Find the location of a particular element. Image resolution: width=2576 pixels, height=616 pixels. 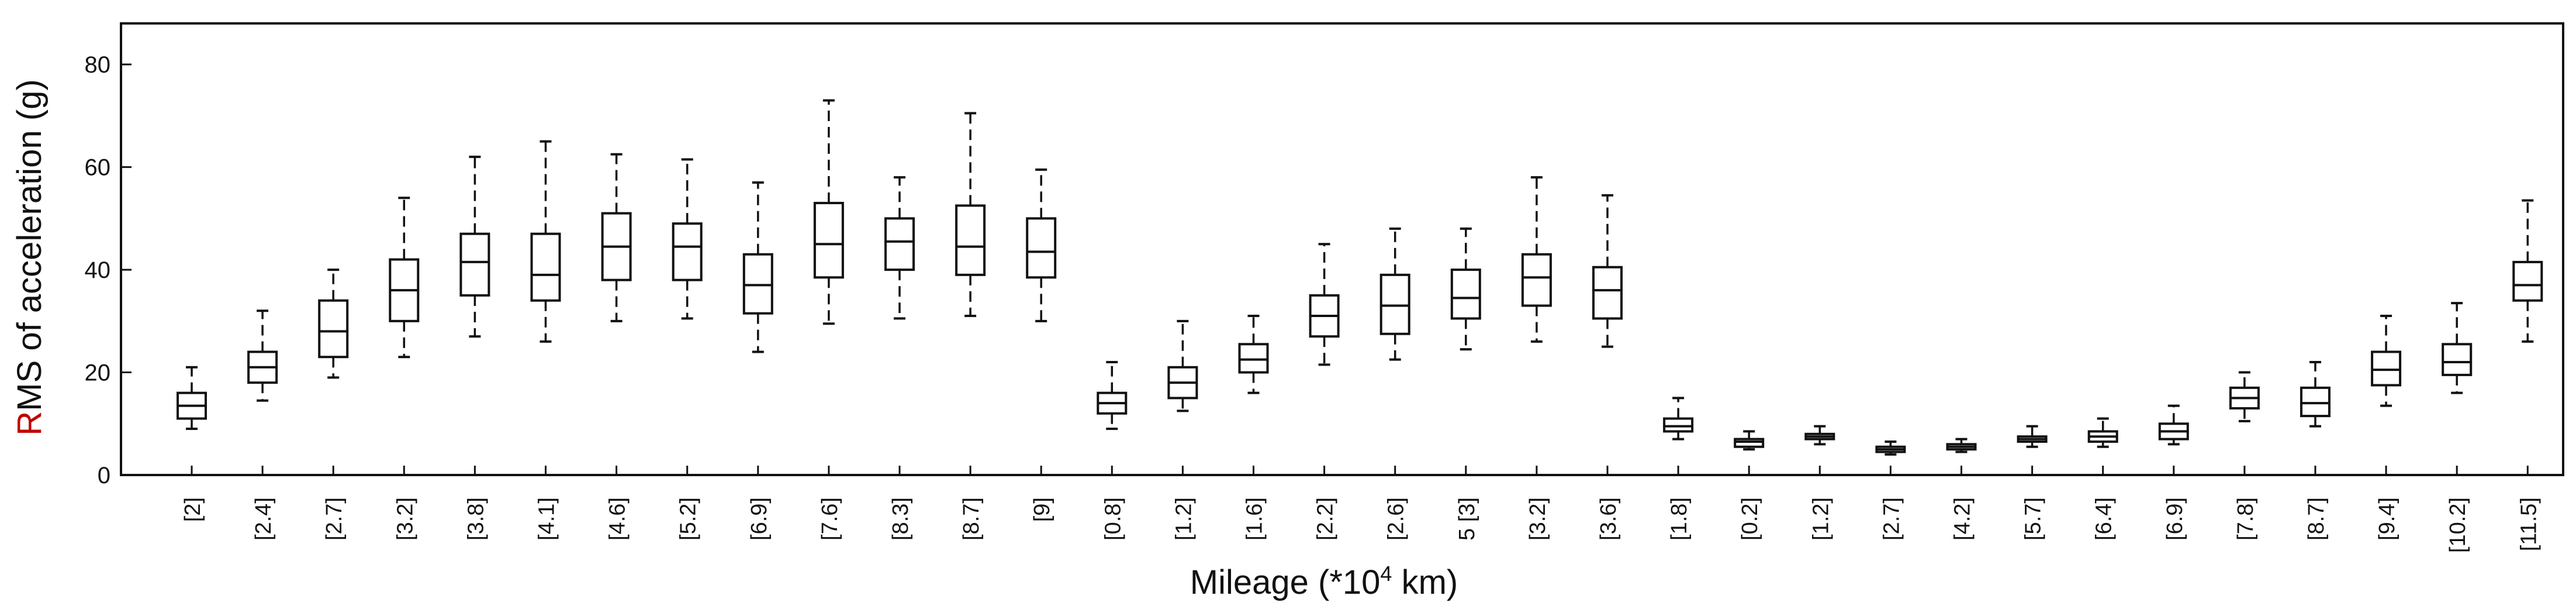

box-group: [2.6] is located at coordinates (1394, 384).